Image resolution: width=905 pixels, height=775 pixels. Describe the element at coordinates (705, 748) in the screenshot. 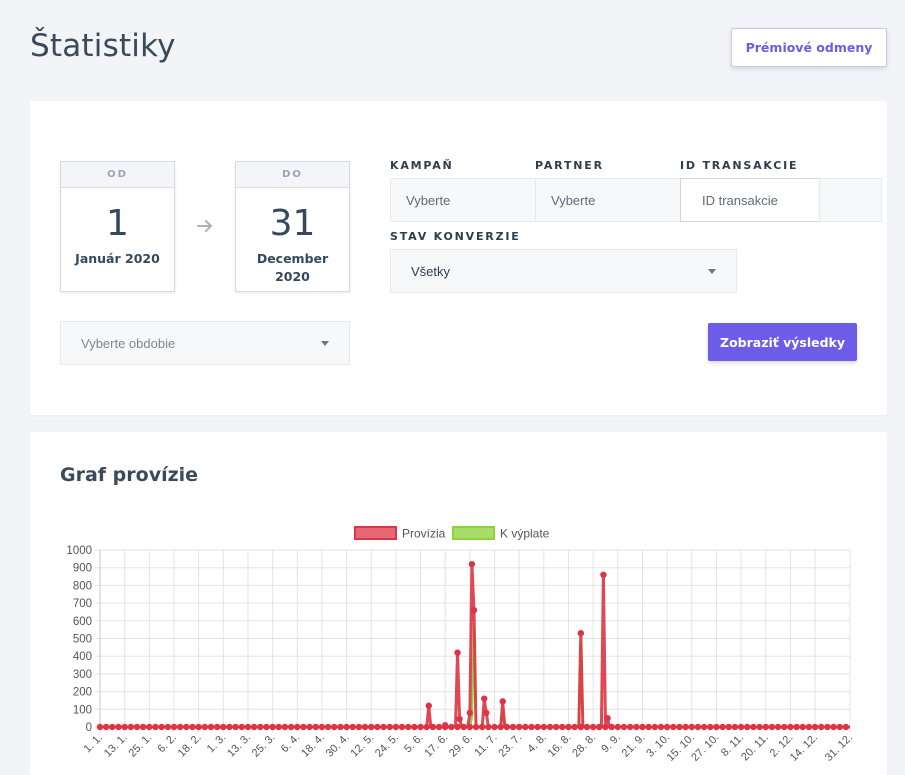

I see `x-tick-label: 27. 10.` at that location.